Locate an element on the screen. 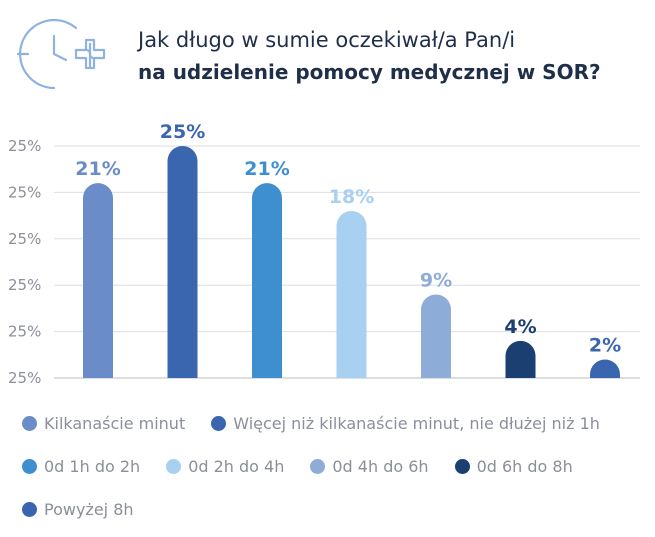 The width and height of the screenshot is (655, 537). legend-item: 0d 2h do 4h is located at coordinates (225, 466).